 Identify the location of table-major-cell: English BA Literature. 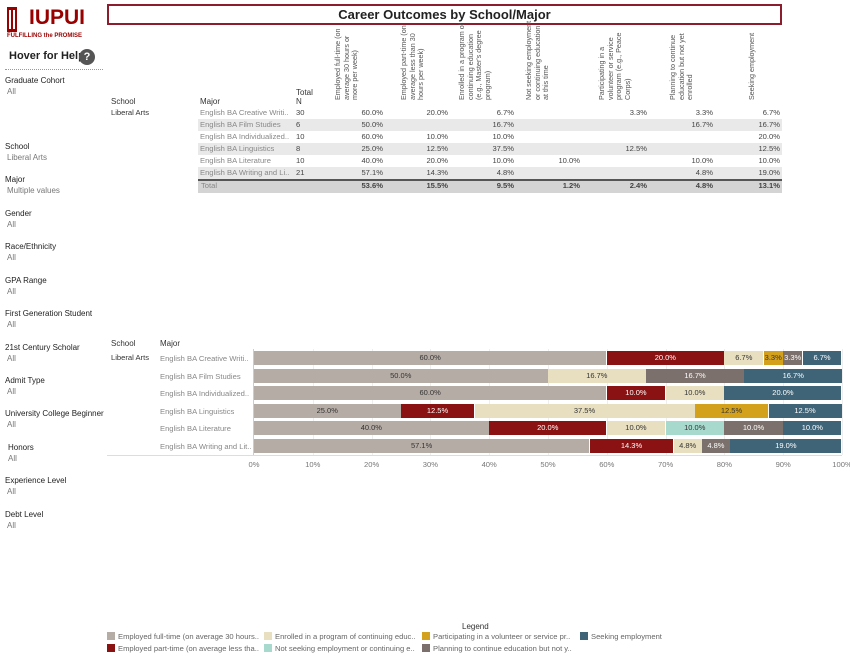
(235, 160).